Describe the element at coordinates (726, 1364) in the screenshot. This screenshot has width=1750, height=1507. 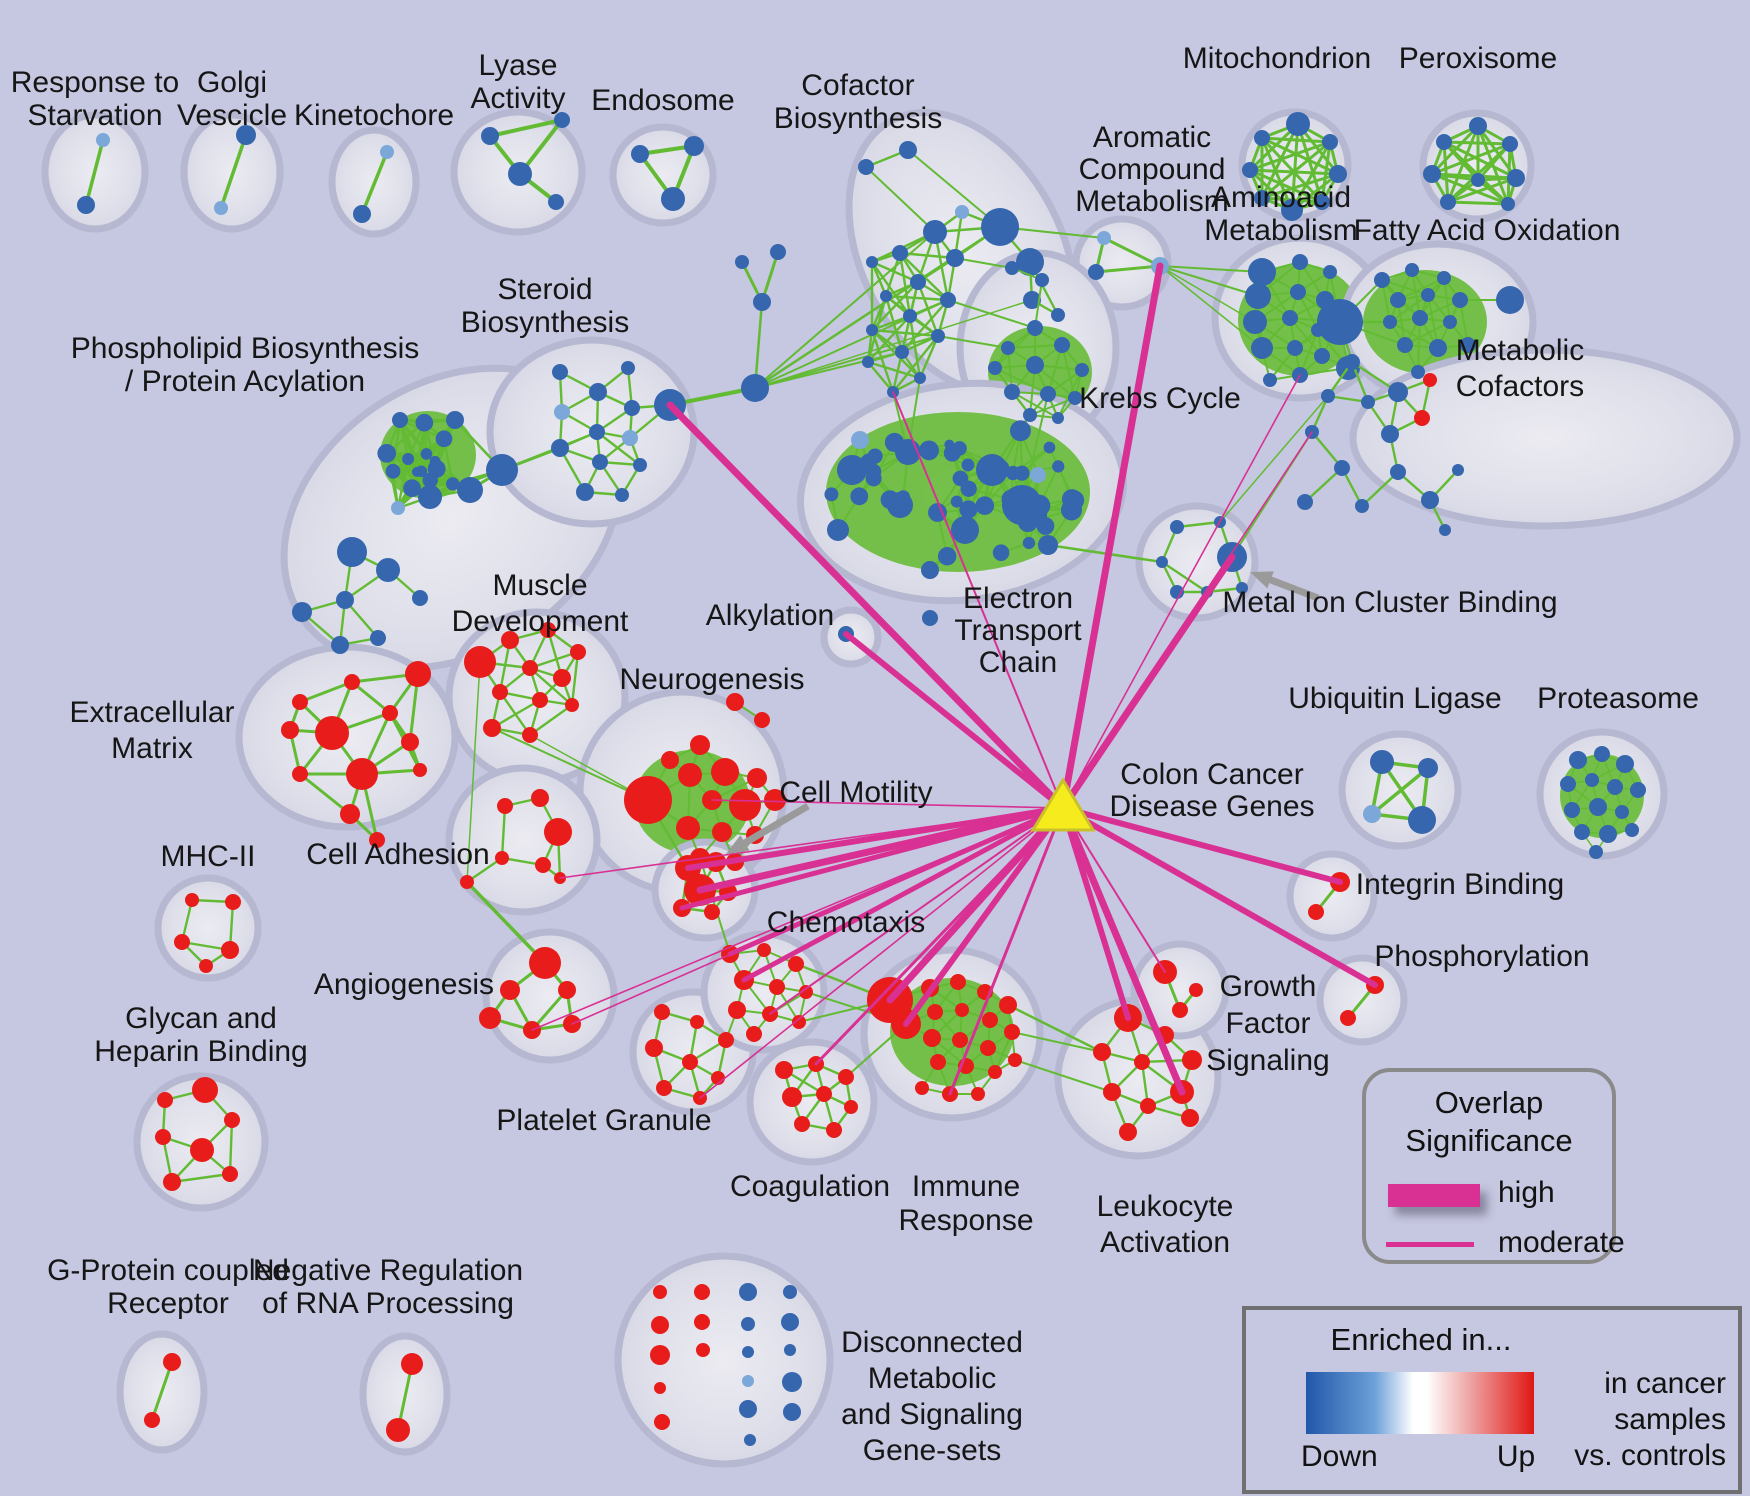
I see `cluster-nodes-disconnected-gene-sets` at that location.